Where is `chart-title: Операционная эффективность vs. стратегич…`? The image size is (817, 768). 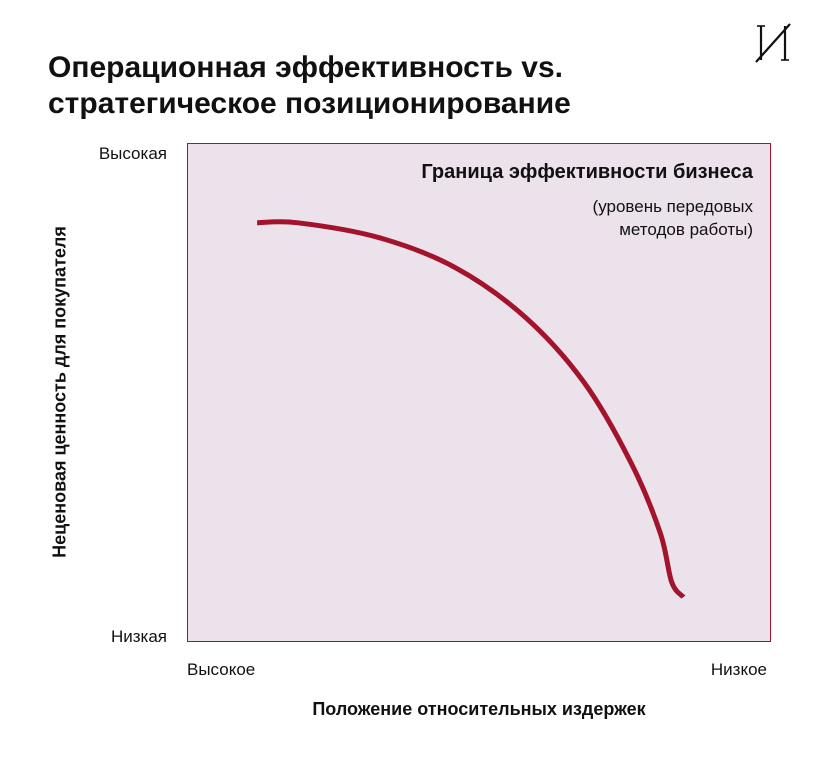
chart-title: Операционная эффективность vs. стратегич… is located at coordinates (368, 86).